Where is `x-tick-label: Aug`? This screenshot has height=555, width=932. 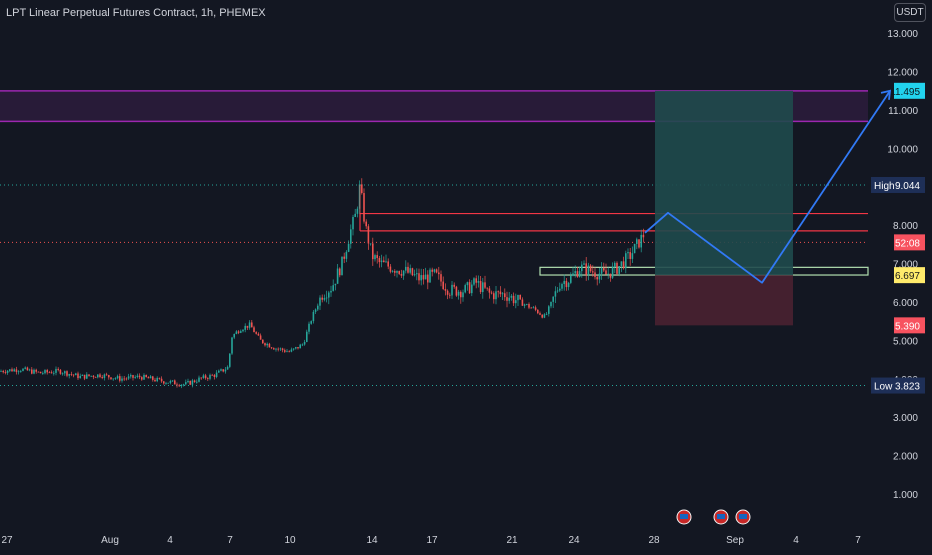
x-tick-label: Aug is located at coordinates (110, 540).